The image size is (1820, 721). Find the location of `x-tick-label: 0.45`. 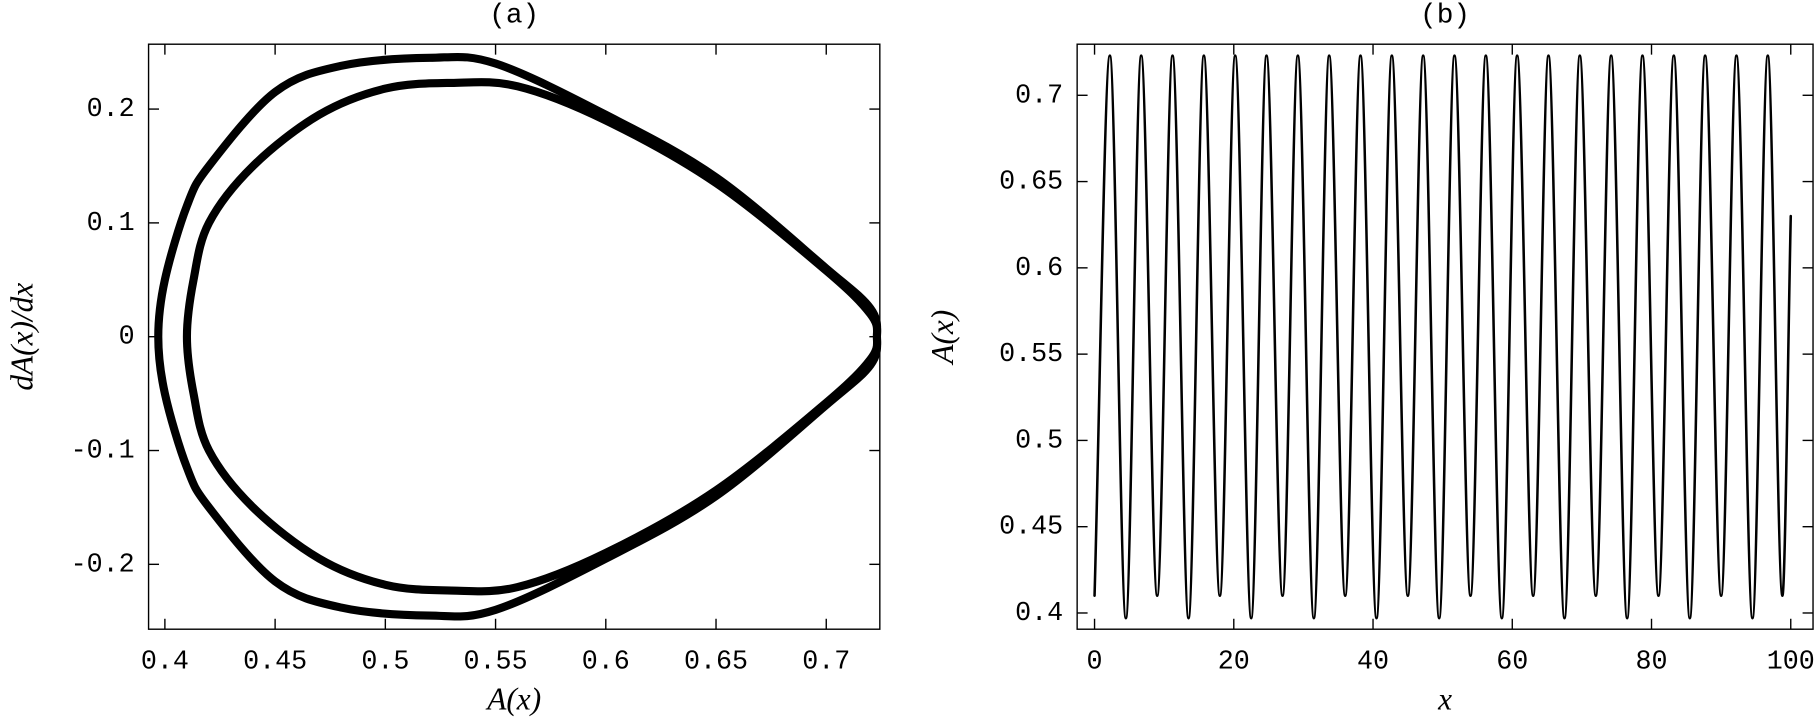

x-tick-label: 0.45 is located at coordinates (275, 663).